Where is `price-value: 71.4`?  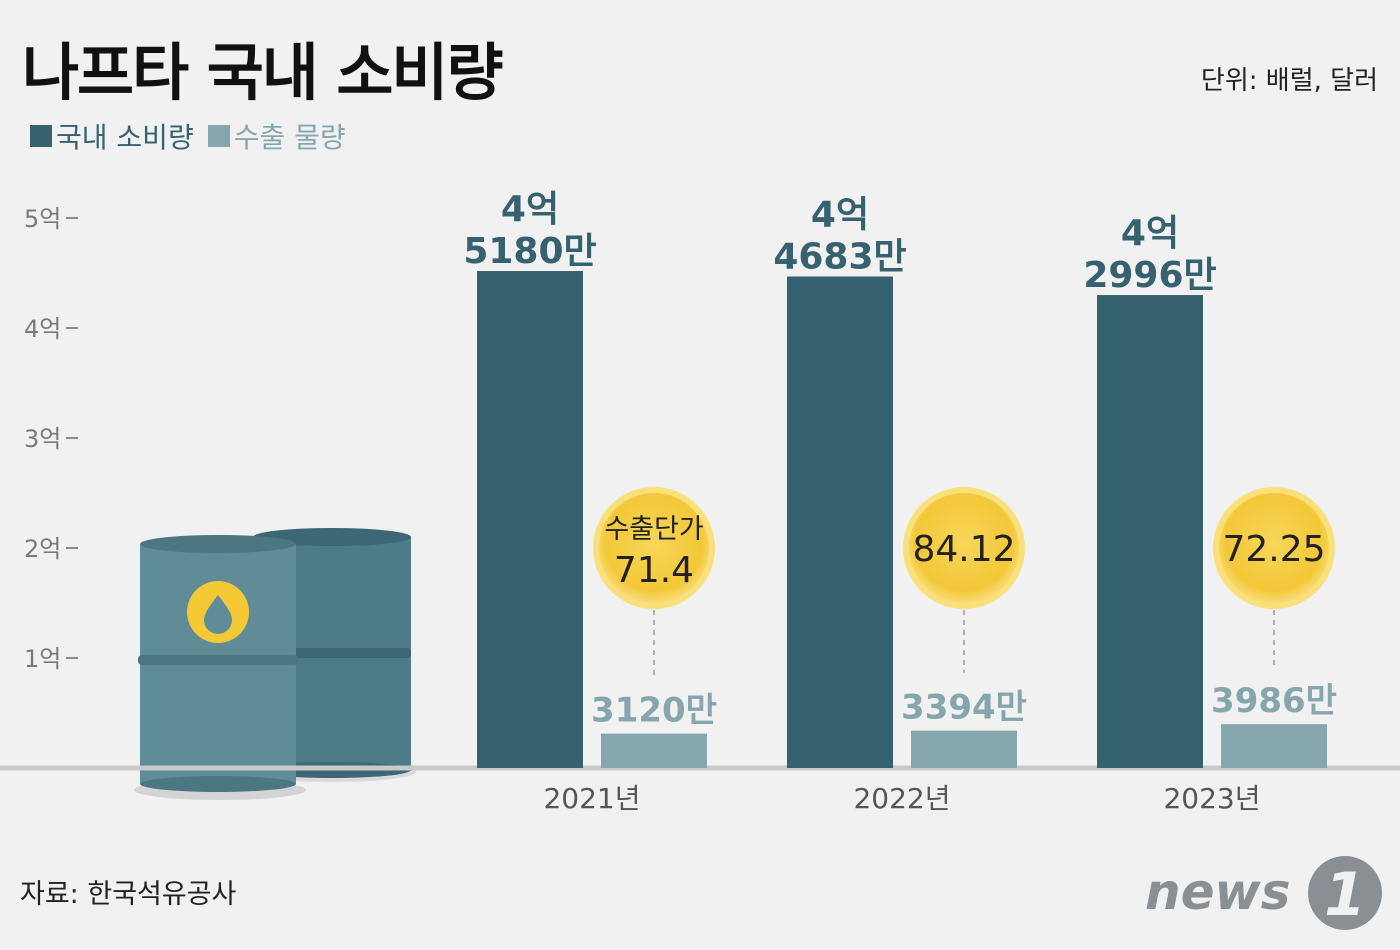
price-value: 71.4 is located at coordinates (654, 570).